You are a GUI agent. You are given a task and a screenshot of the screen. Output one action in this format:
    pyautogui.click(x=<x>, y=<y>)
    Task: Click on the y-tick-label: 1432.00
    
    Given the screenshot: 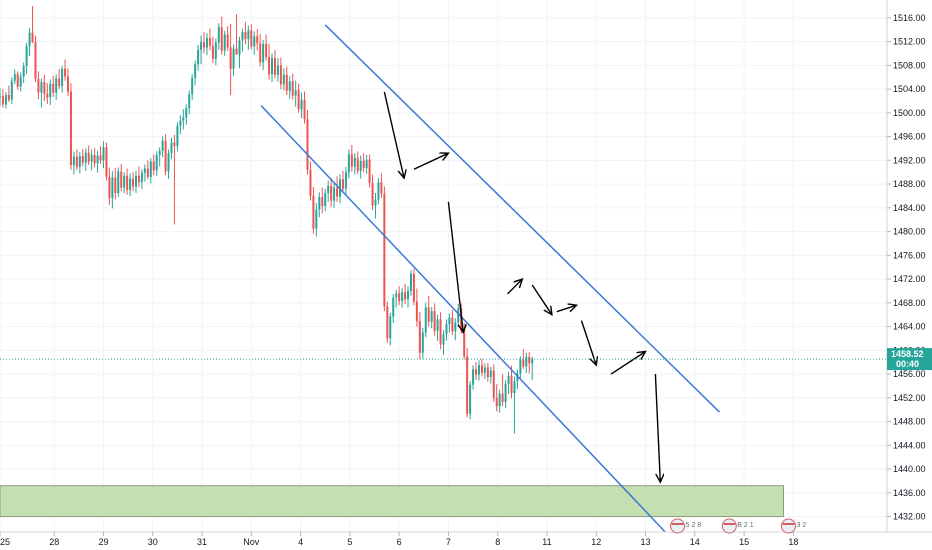 What is the action you would take?
    pyautogui.click(x=909, y=517)
    